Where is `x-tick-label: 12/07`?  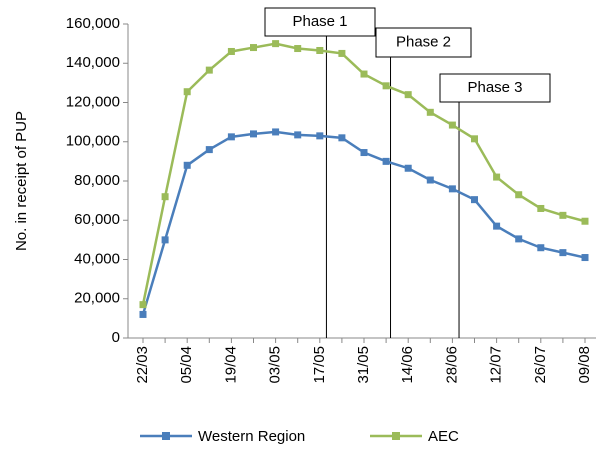
x-tick-label: 12/07 is located at coordinates (496, 365).